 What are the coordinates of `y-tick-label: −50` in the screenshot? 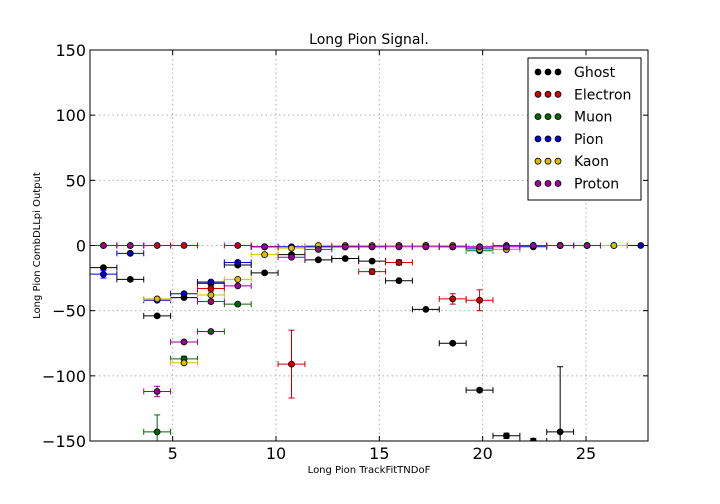 It's located at (69, 311).